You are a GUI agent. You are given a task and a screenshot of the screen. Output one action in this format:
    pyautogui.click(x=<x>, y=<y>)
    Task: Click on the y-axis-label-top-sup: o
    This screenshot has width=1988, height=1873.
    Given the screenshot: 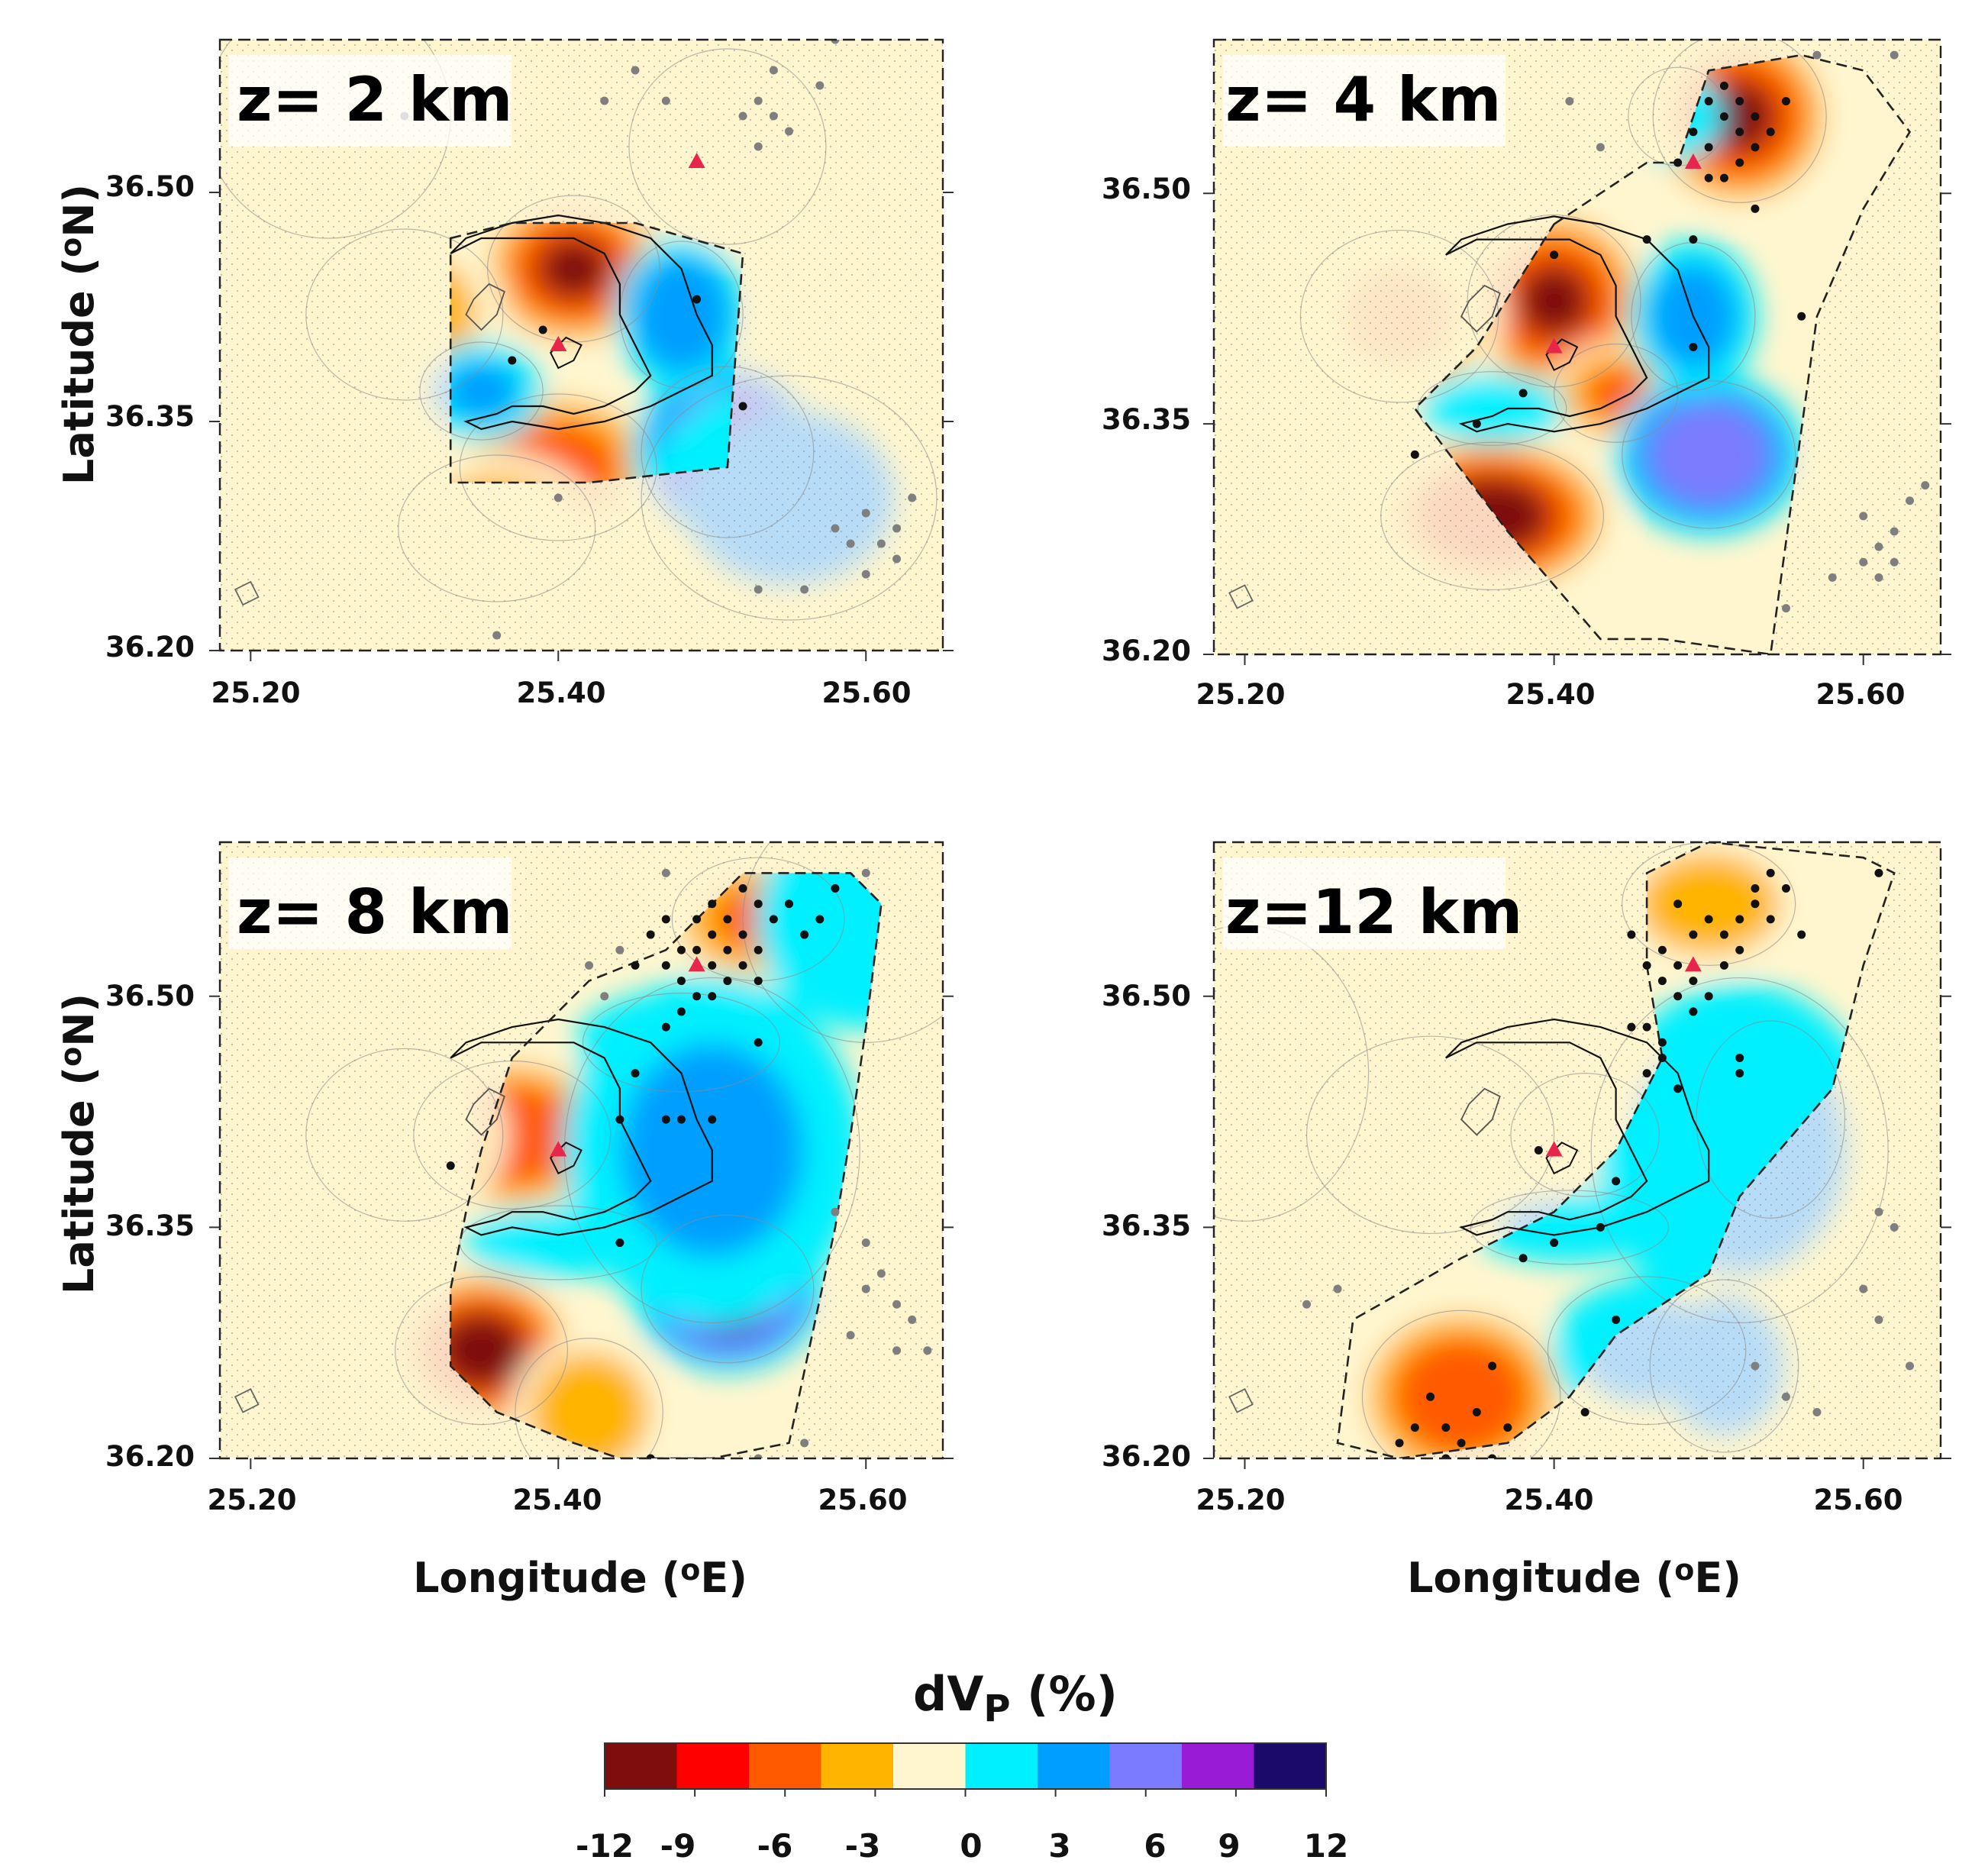 What is the action you would take?
    pyautogui.click(x=71, y=247)
    